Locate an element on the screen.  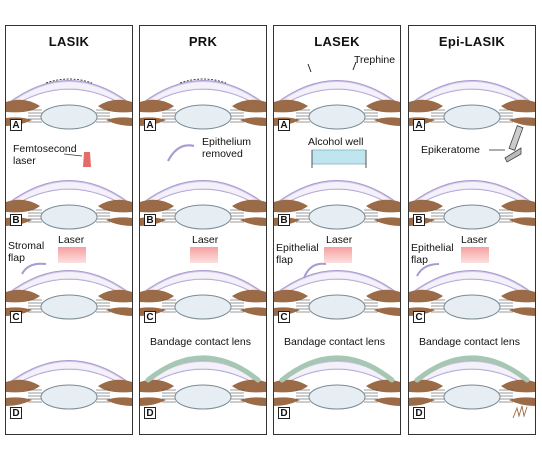
epithelium-removed-label: Epithelium removed is located at coordinates (227, 148).